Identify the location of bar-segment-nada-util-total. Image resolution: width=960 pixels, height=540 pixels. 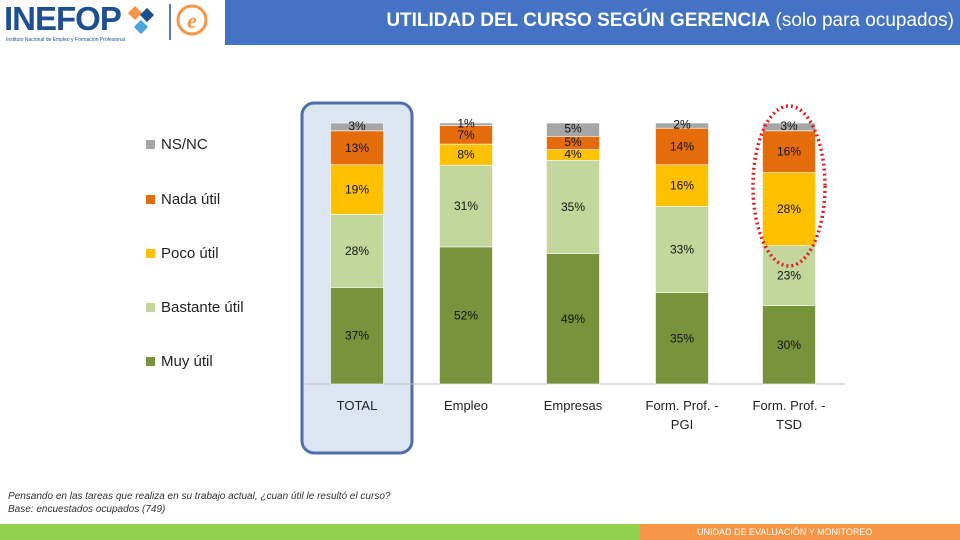
(357, 148).